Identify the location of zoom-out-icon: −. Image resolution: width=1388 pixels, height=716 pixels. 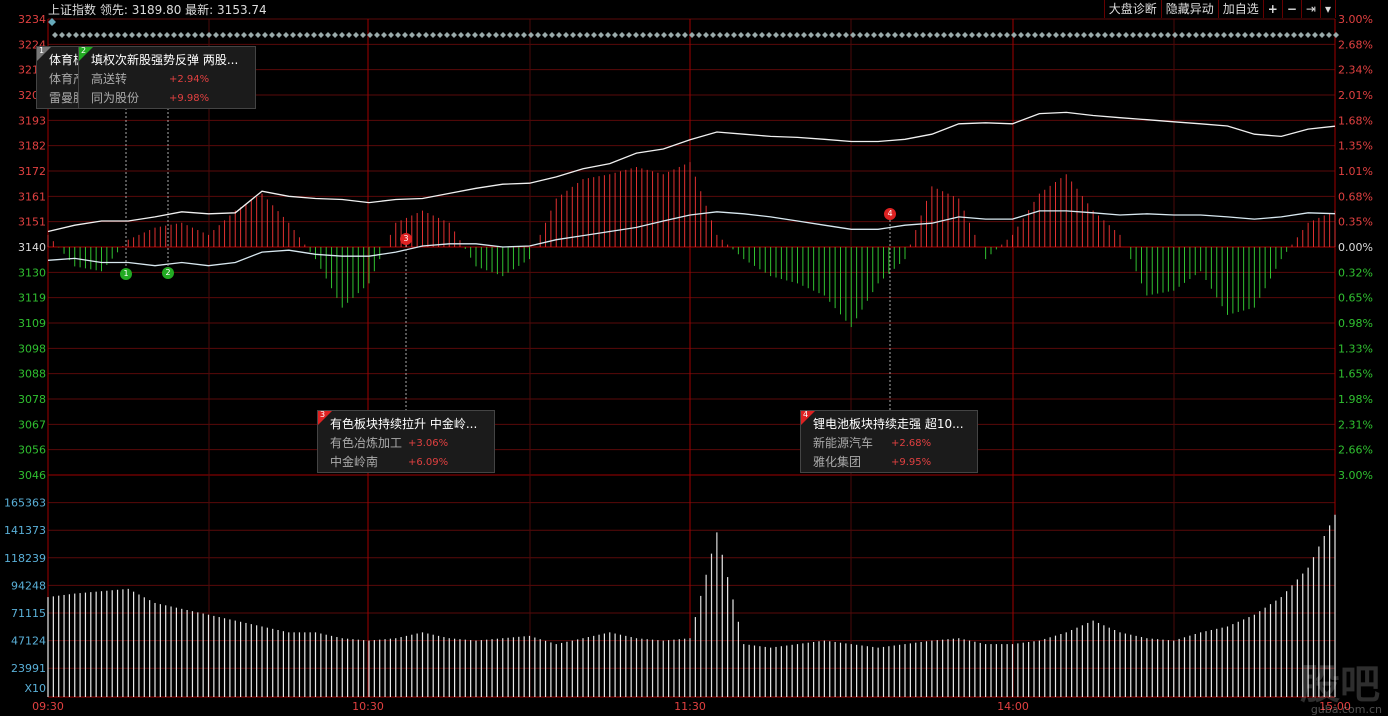
(1292, 9).